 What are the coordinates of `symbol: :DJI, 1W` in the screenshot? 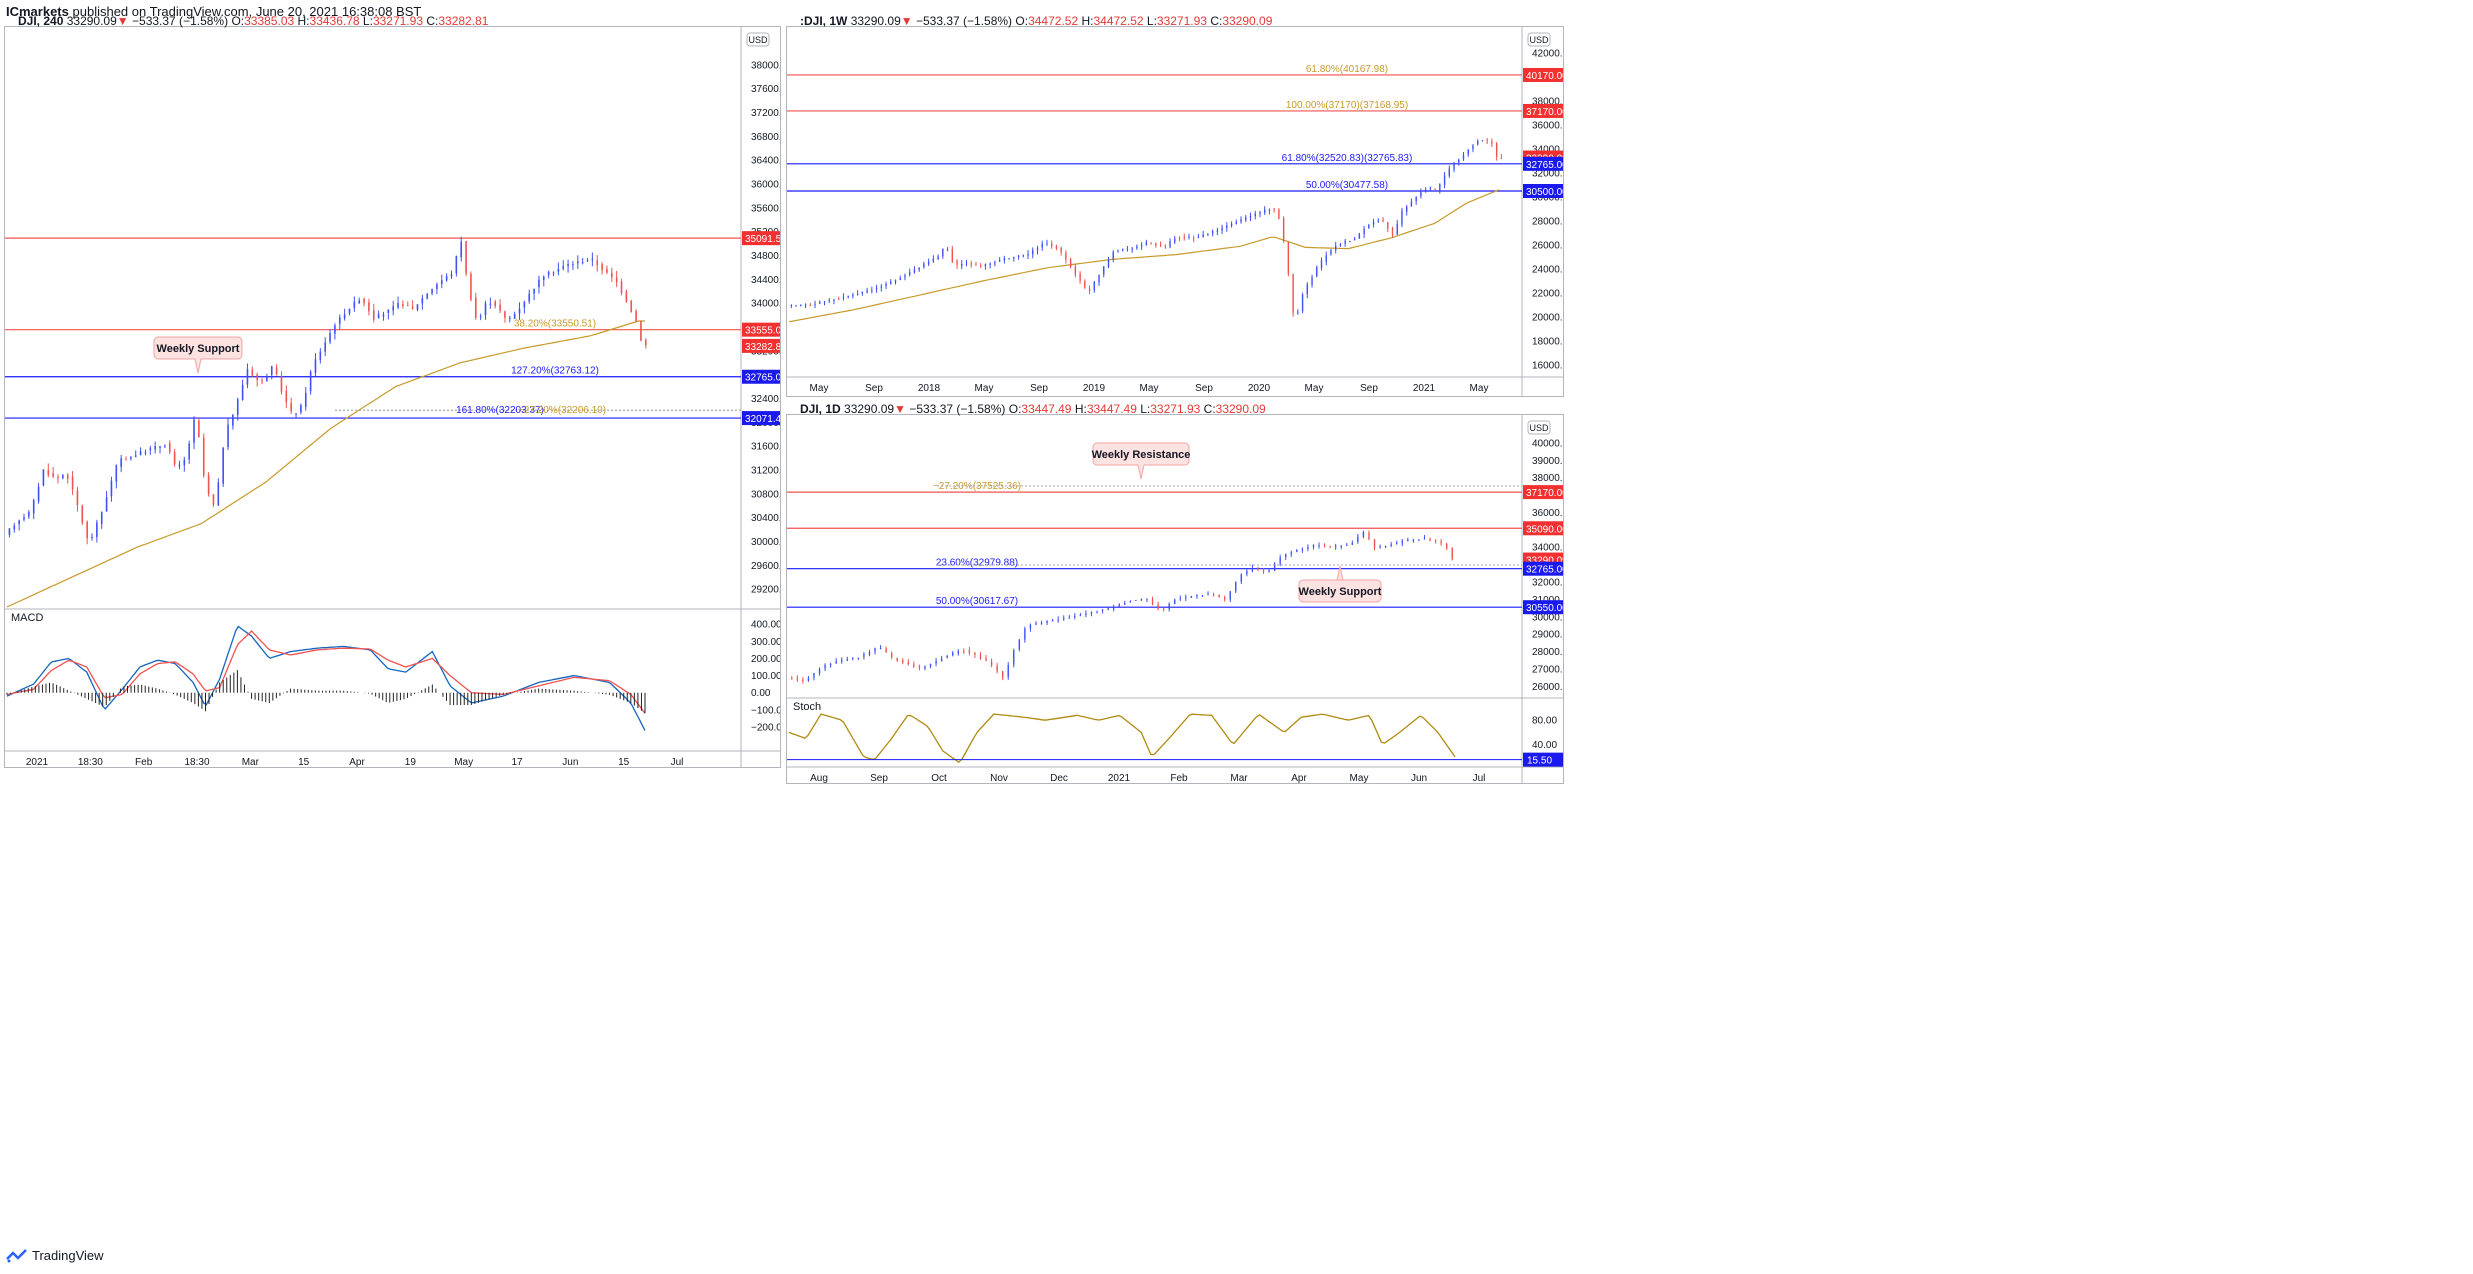 It's located at (824, 21).